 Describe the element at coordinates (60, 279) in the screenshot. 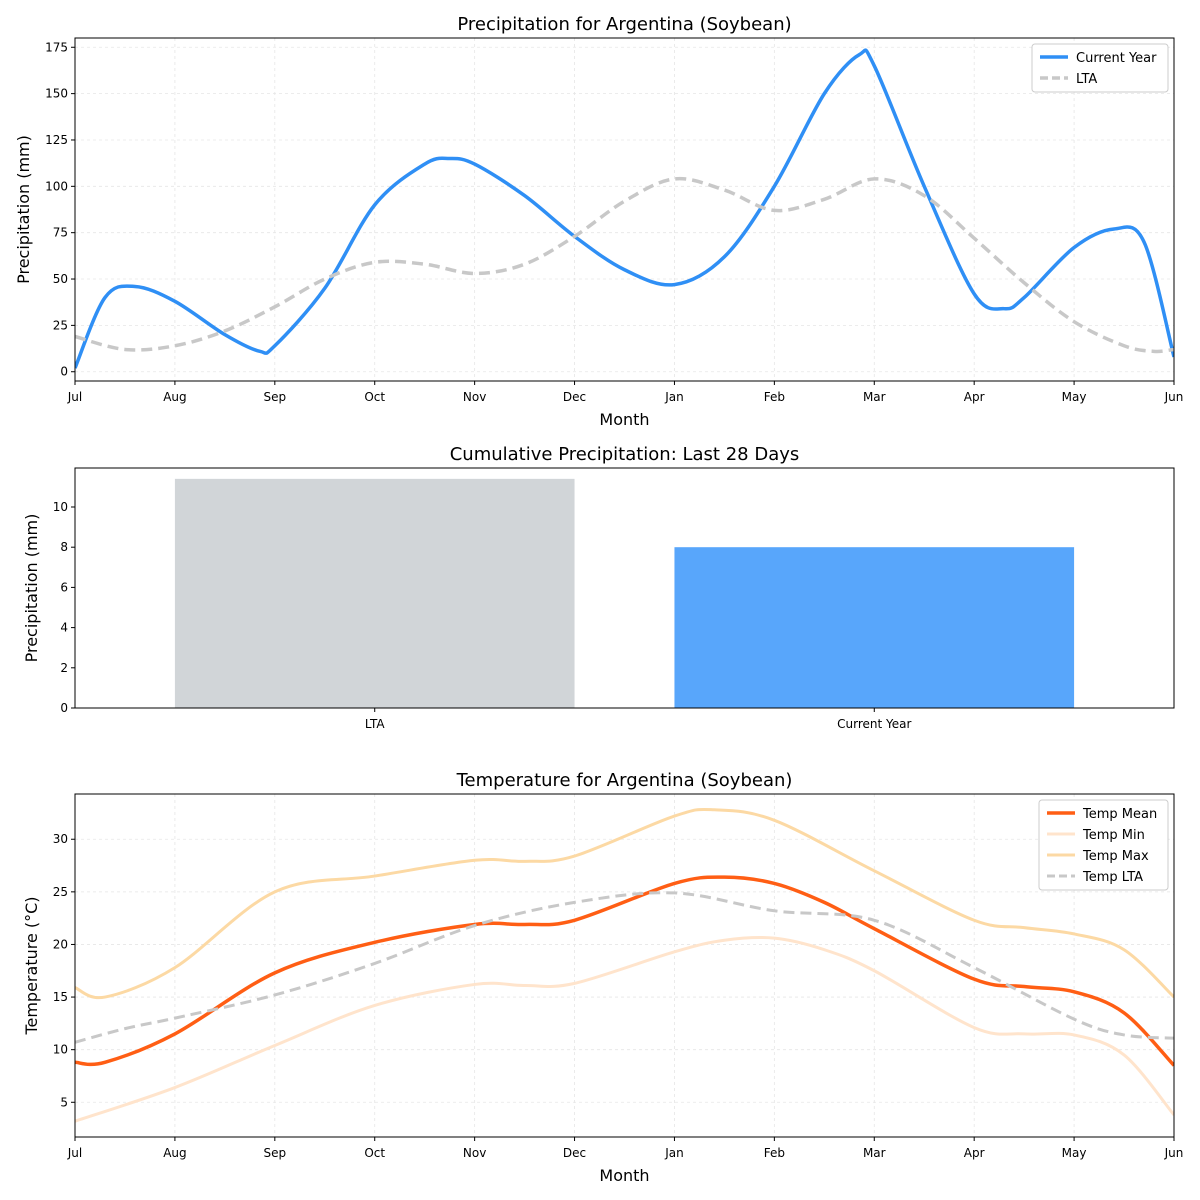

I see `y-tick-label: 50` at that location.